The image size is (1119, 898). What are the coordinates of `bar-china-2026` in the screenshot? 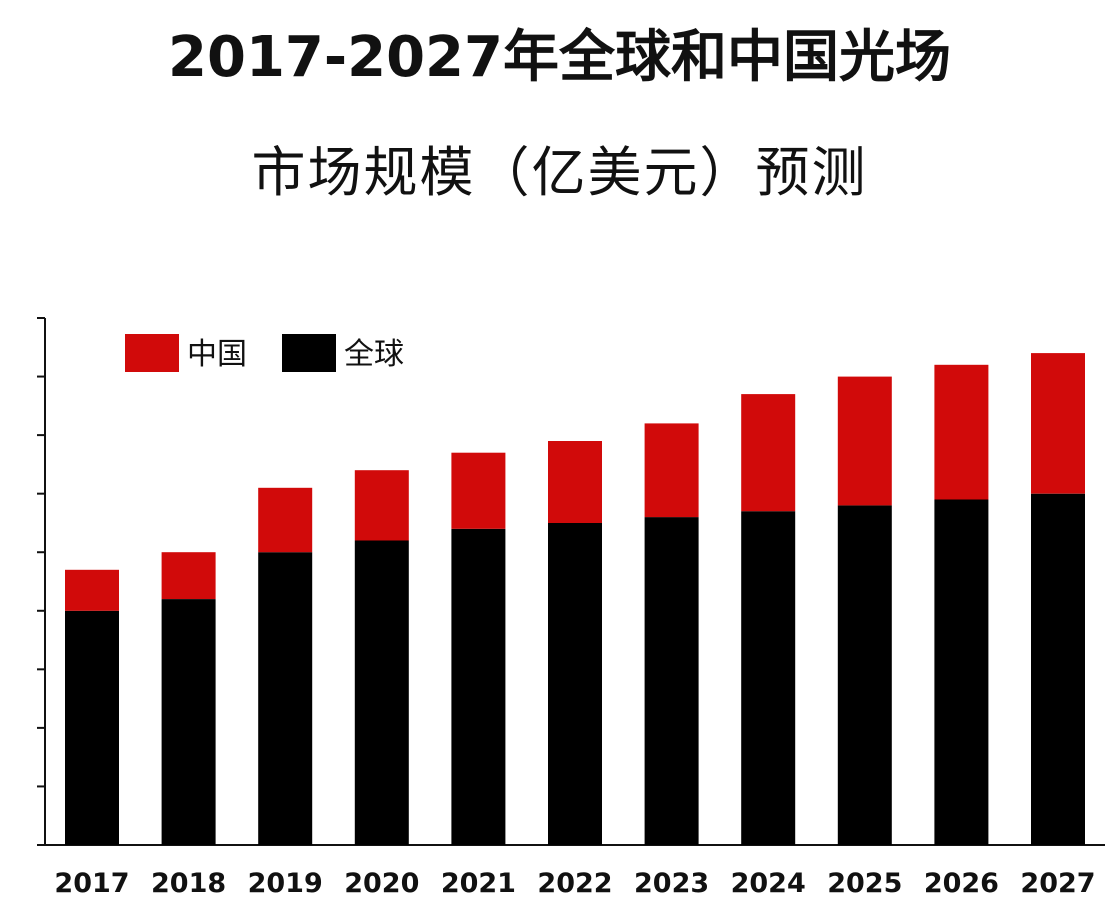 It's located at (961, 432).